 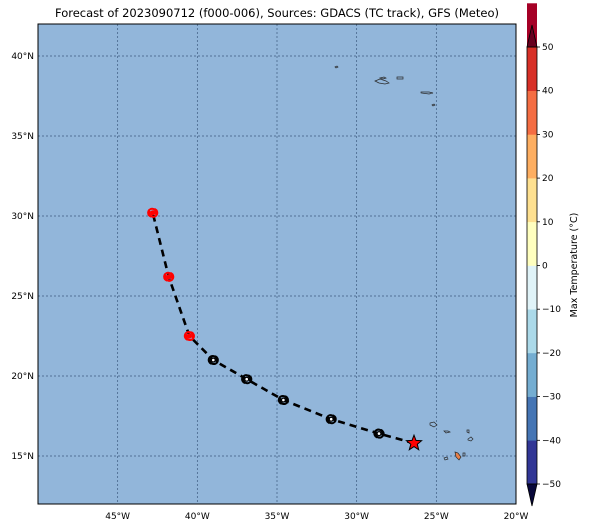 What do you see at coordinates (551, 485) in the screenshot?
I see `colorbar-tick-label: −50` at bounding box center [551, 485].